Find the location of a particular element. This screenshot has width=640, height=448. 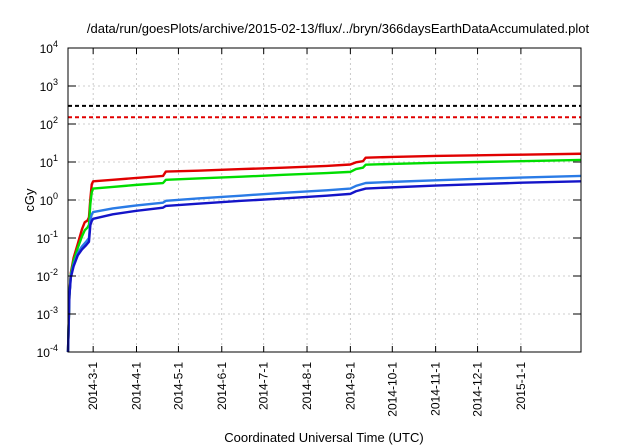

x-tick-label: 2014-4-1 is located at coordinates (136, 386).